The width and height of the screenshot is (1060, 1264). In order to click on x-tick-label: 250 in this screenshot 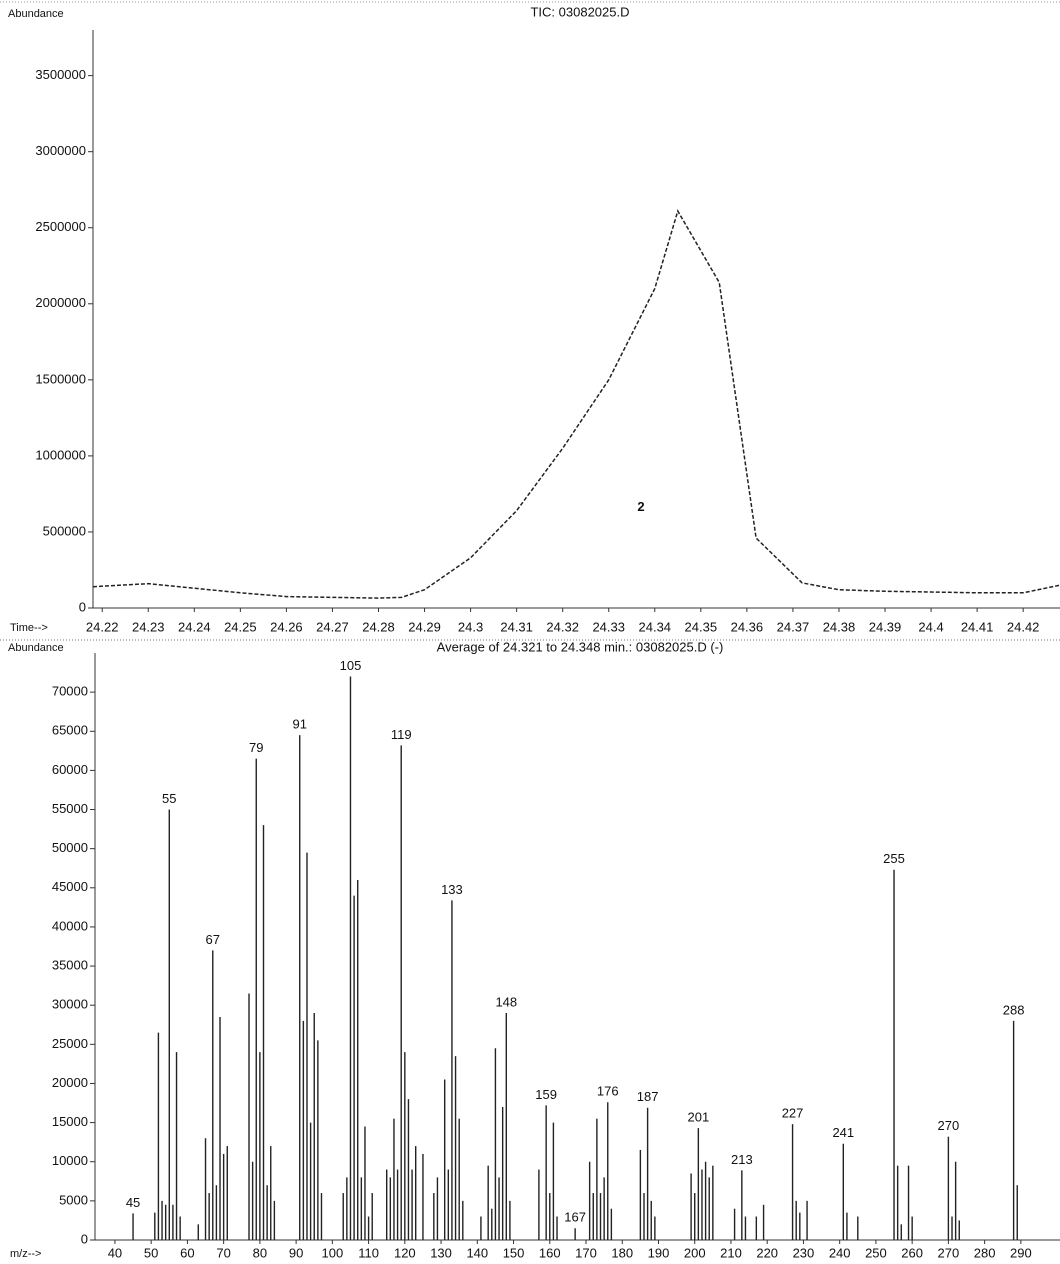, I will do `click(876, 1252)`.